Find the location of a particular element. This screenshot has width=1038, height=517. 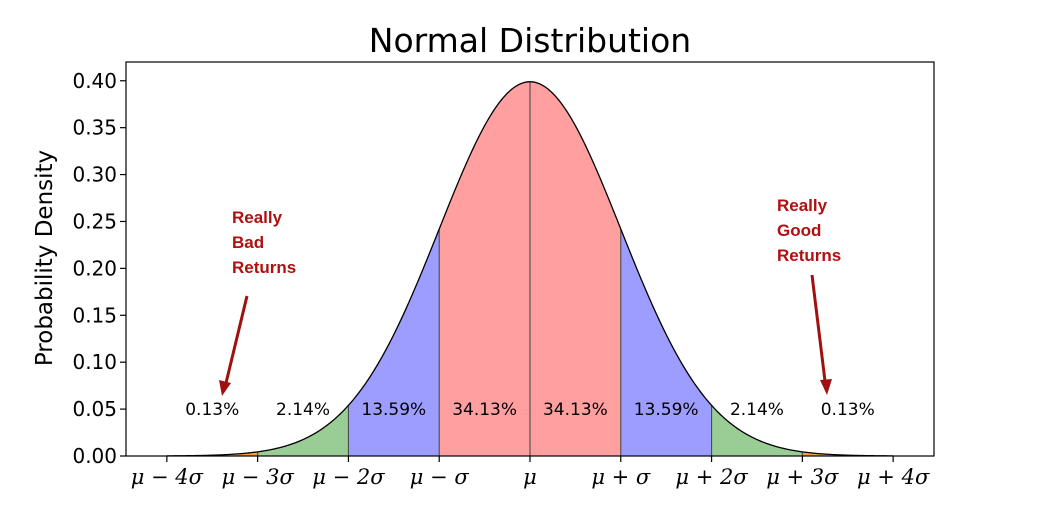

annotation-good-returns: Really Good Returns is located at coordinates (809, 295).